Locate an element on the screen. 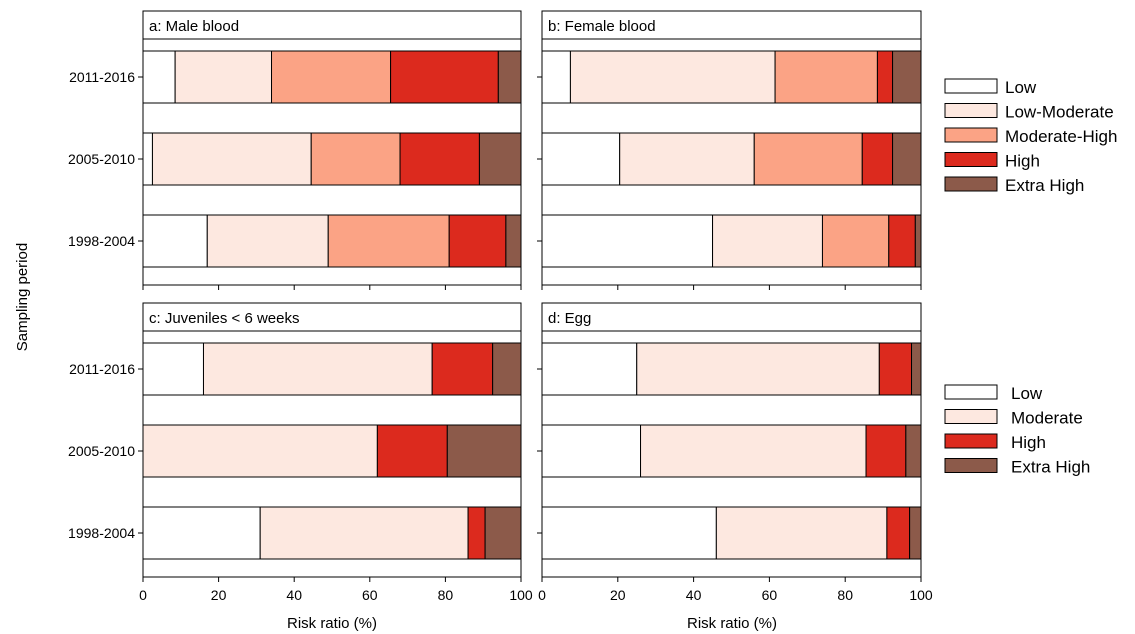 The height and width of the screenshot is (634, 1135). legend-swatch-moderate is located at coordinates (971, 416).